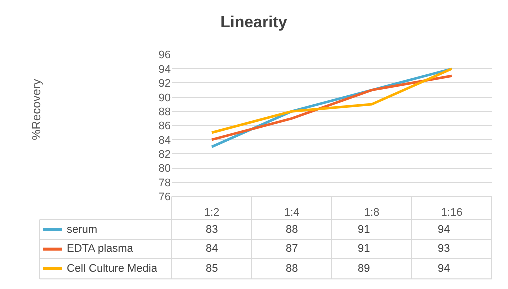 The width and height of the screenshot is (508, 289). What do you see at coordinates (292, 249) in the screenshot?
I see `data-label: 87` at bounding box center [292, 249].